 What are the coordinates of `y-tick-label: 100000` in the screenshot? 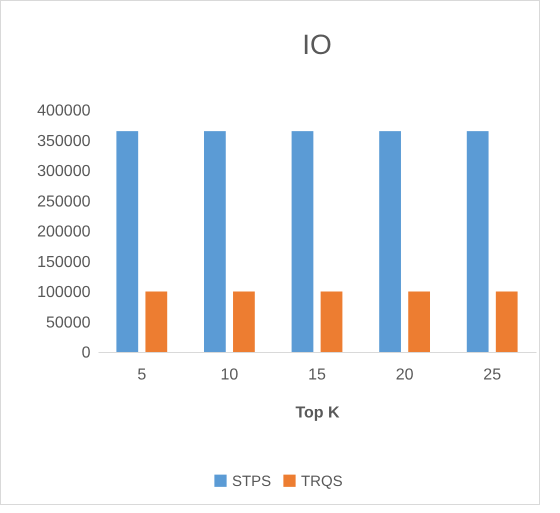 It's located at (64, 292).